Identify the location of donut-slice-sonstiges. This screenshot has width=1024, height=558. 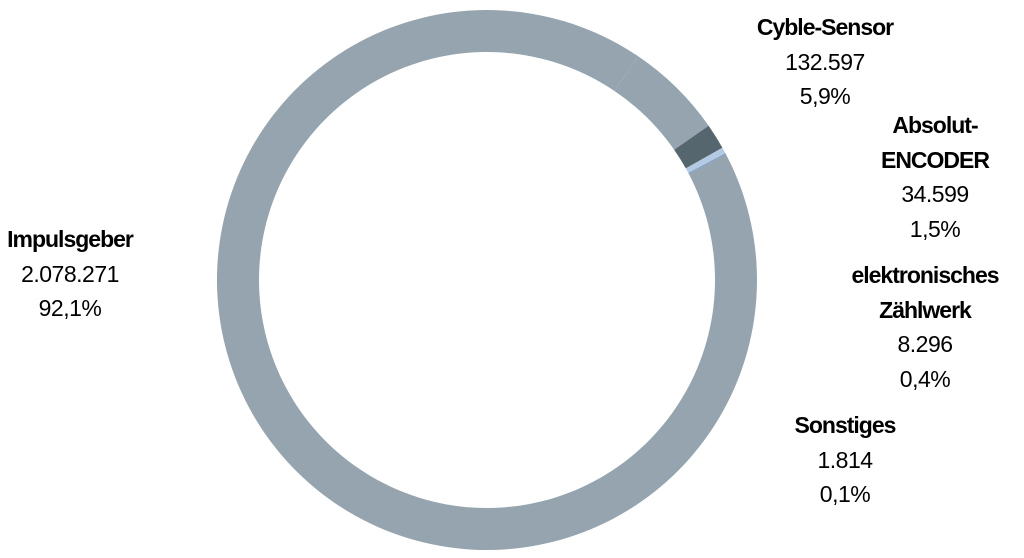
(707, 164).